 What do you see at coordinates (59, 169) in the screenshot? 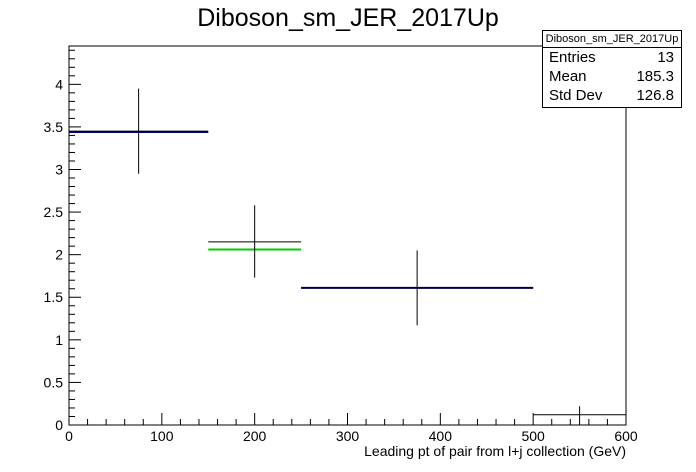
I see `y-tick-label: 3` at bounding box center [59, 169].